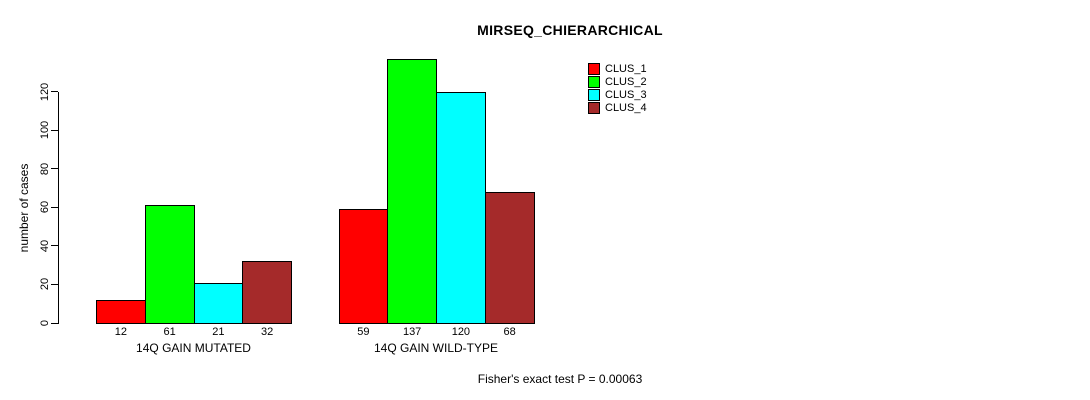 This screenshot has height=400, width=1090. What do you see at coordinates (45, 130) in the screenshot?
I see `y-tick-label: 100` at bounding box center [45, 130].